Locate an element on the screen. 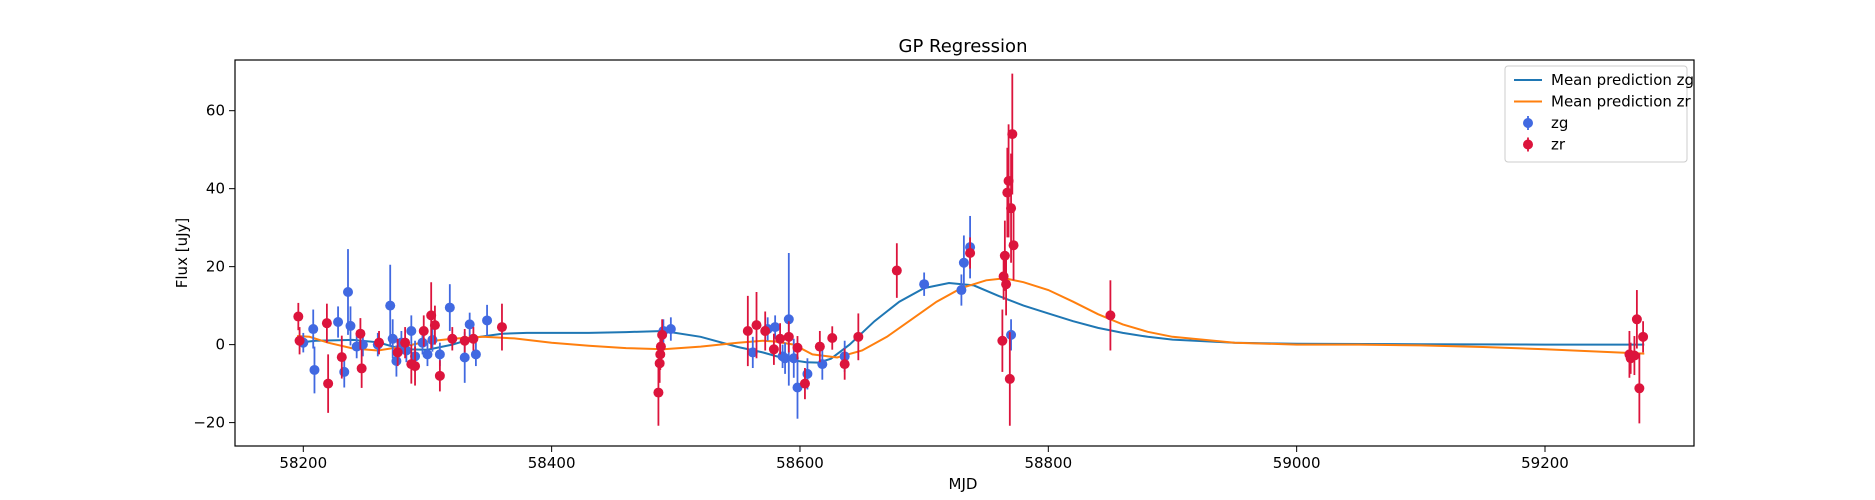 The height and width of the screenshot is (500, 1875). y-tick-label: −20 is located at coordinates (209, 423).